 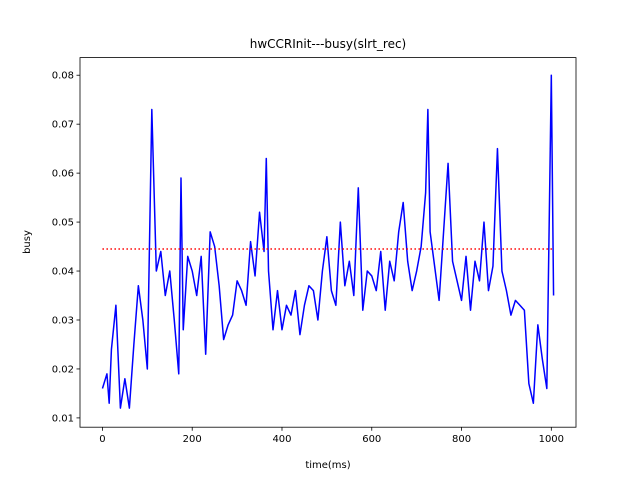 I want to click on y-tick-label: 0.01, so click(x=63, y=418).